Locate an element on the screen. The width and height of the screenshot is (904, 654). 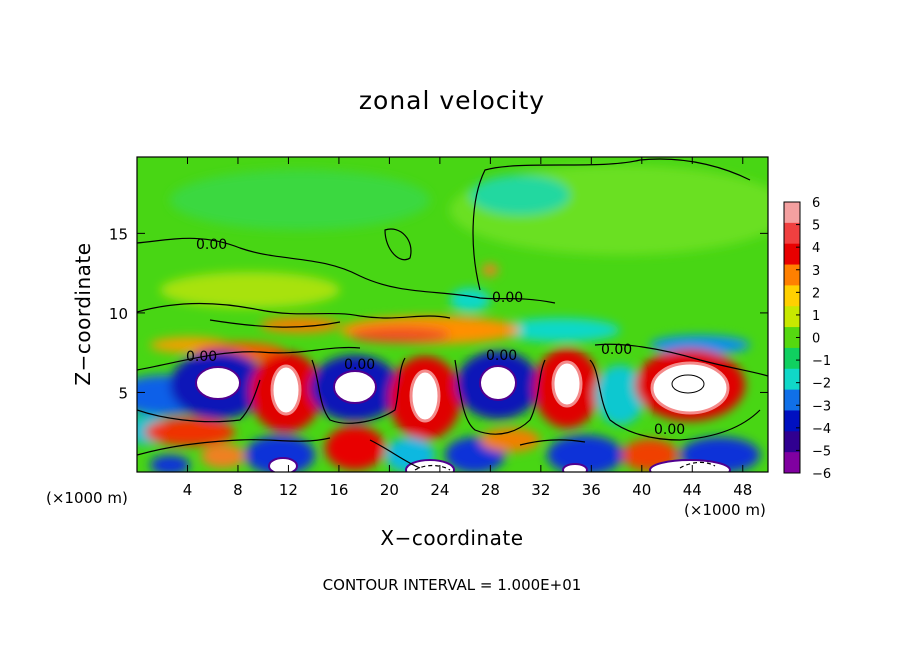
x-tick-label: 32 is located at coordinates (540, 490).